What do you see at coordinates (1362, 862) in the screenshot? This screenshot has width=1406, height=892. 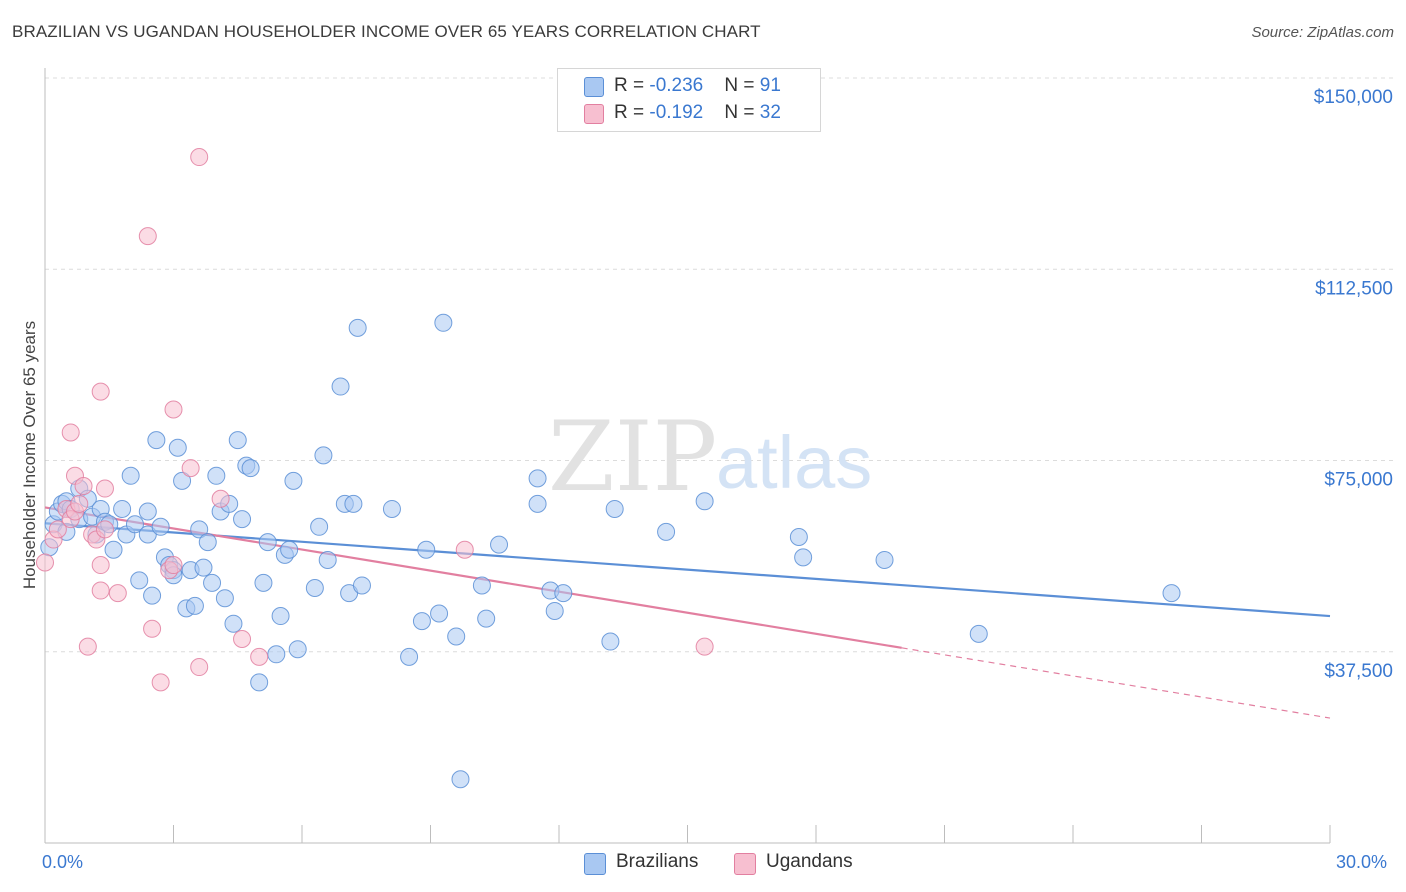 I see `x-tick-label-max: 30.0%` at bounding box center [1362, 862].